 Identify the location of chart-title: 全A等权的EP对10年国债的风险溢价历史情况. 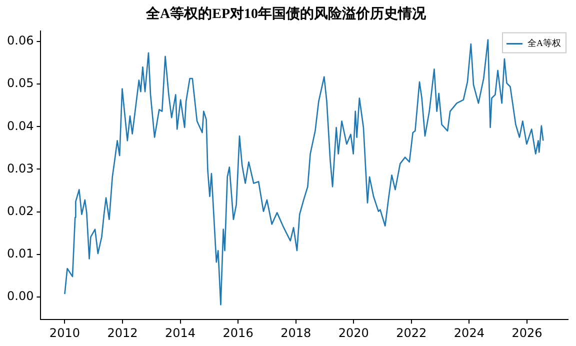
(286, 14).